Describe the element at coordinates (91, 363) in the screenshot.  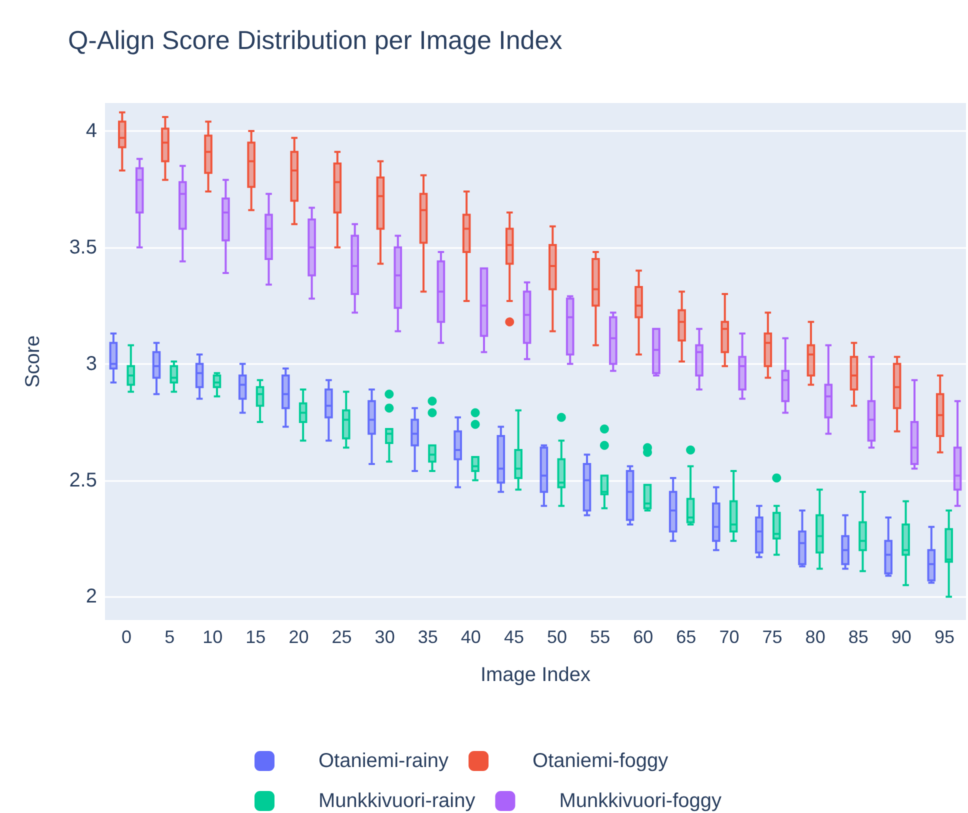
I see `y-tick-label: 3` at that location.